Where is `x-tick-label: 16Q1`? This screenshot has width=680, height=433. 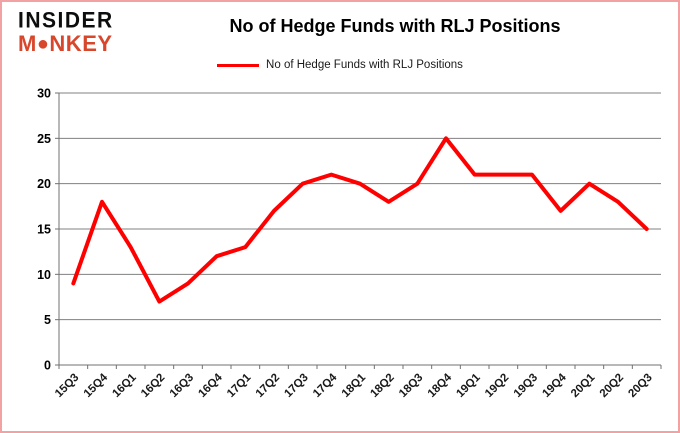
x-tick-label: 16Q1 is located at coordinates (124, 385).